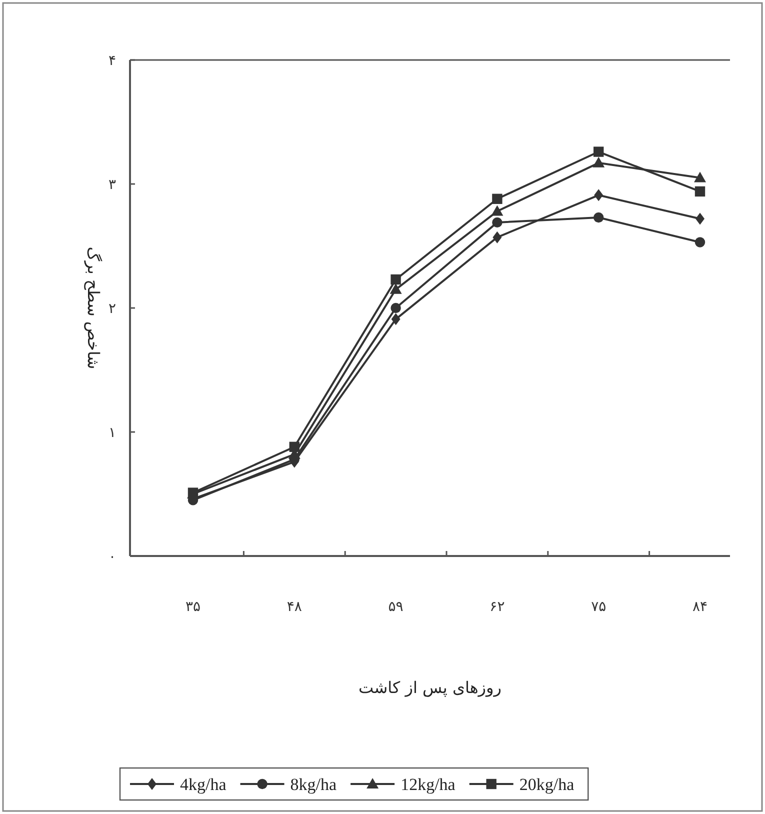  Describe the element at coordinates (598, 607) in the screenshot. I see `x-tick-label: ۷۵` at that location.